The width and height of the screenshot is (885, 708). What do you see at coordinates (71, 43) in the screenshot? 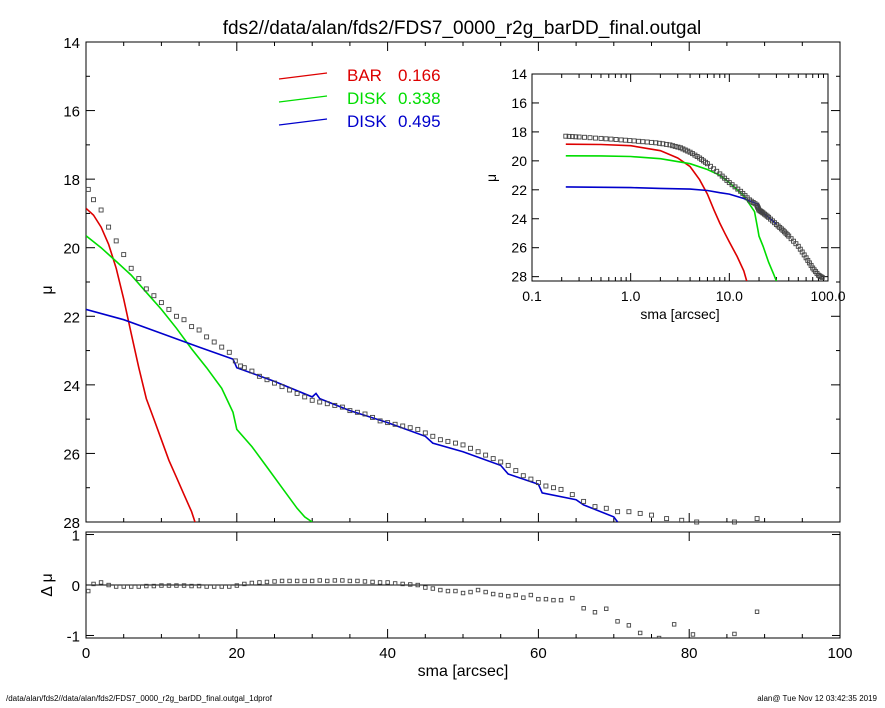
I see `y-tick-label: 14` at bounding box center [71, 43].